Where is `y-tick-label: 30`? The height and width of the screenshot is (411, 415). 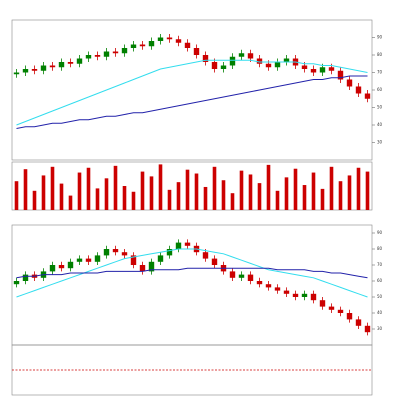
y-tick-label: 30 is located at coordinates (380, 328).